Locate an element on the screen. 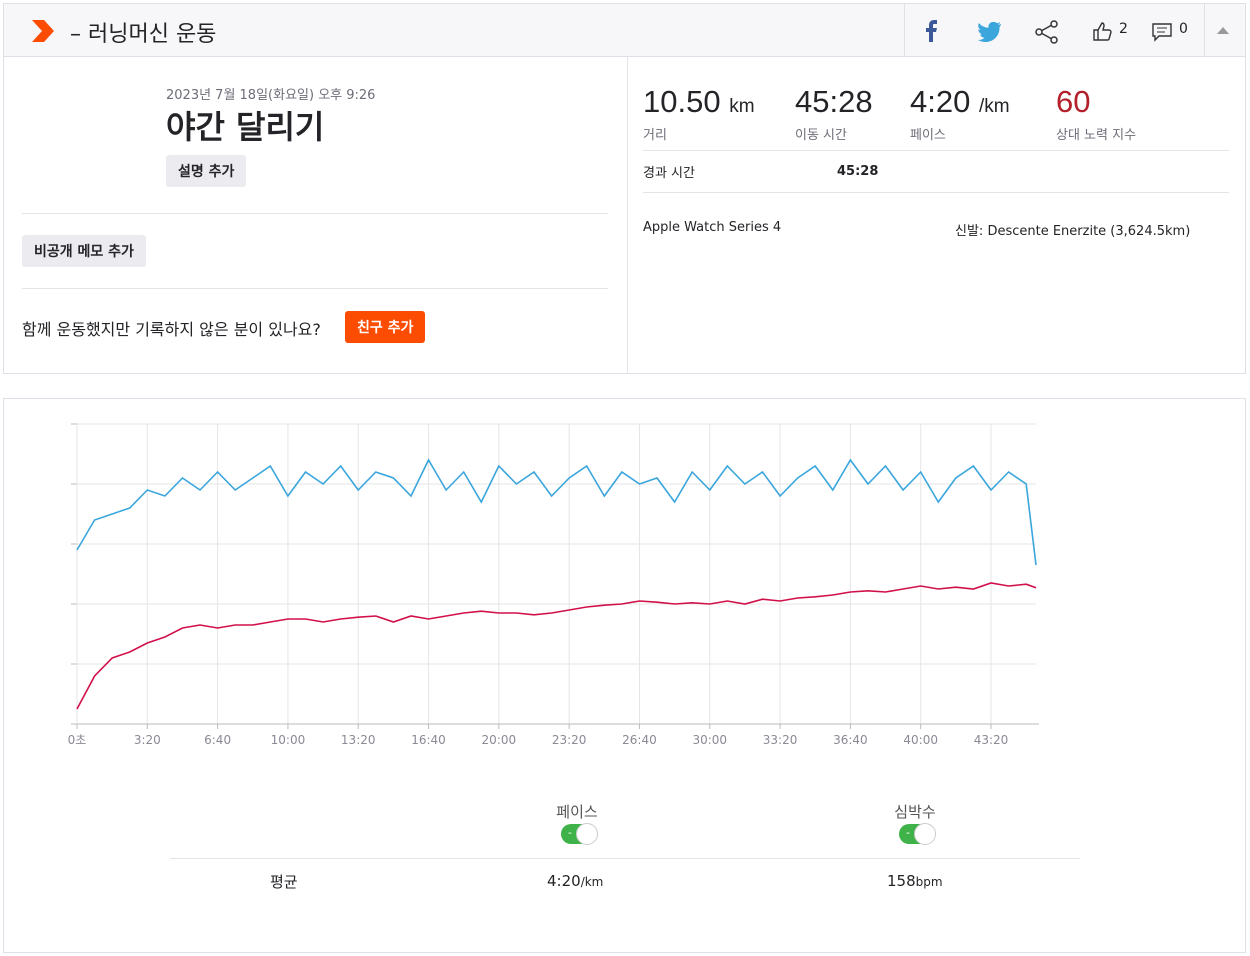 The width and height of the screenshot is (1250, 956). heart-rate-toggle: - is located at coordinates (917, 834).